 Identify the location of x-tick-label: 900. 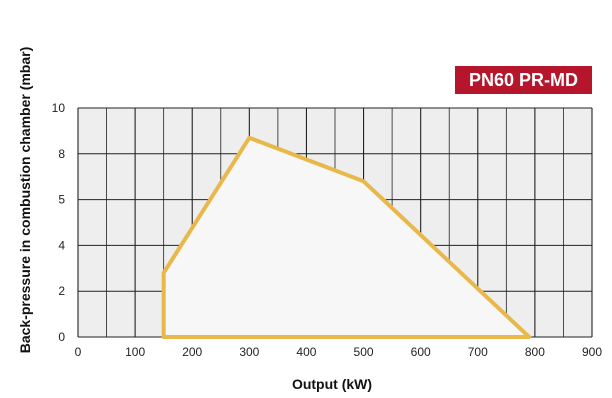
(592, 352).